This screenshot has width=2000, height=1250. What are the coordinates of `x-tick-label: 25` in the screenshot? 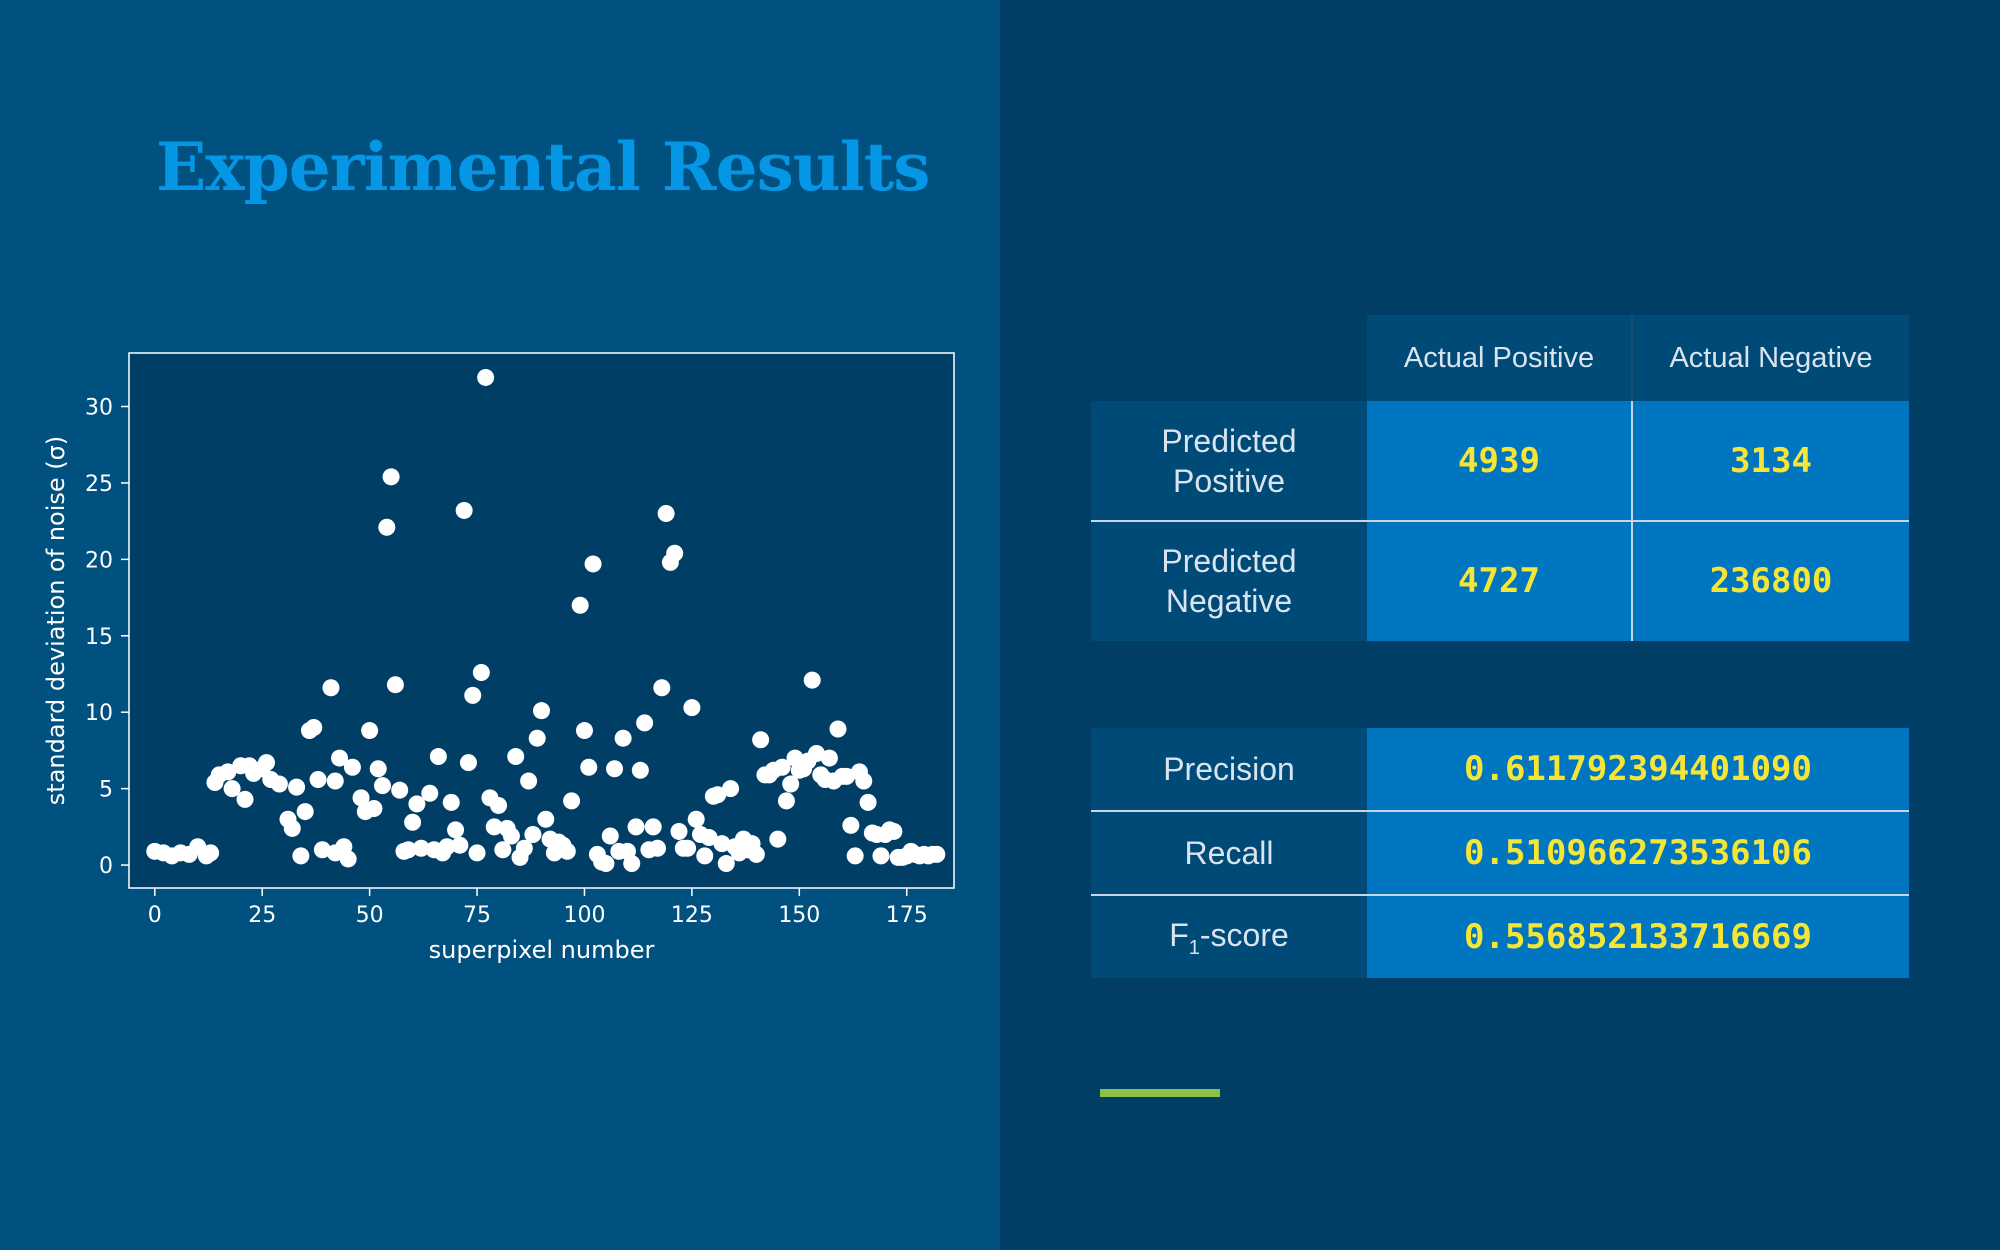 It's located at (262, 915).